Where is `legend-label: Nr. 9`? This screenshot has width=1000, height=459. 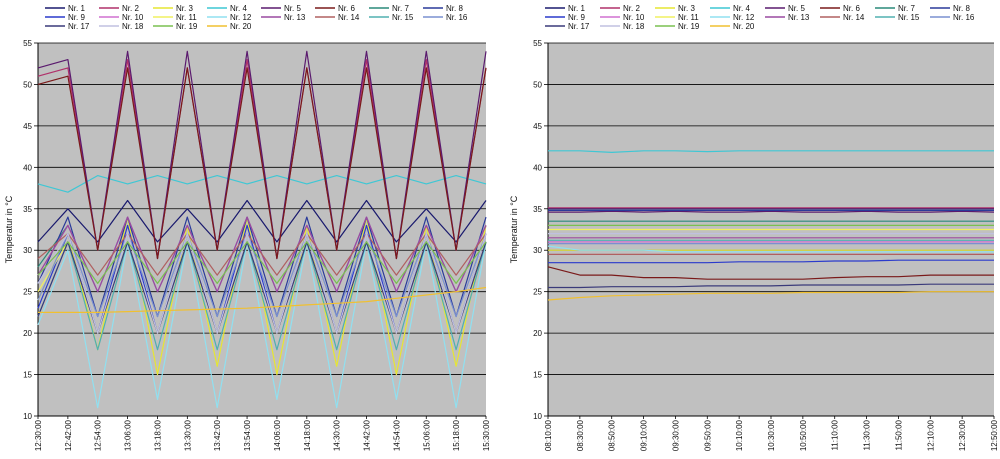
legend-label: Nr. 9 is located at coordinates (576, 17).